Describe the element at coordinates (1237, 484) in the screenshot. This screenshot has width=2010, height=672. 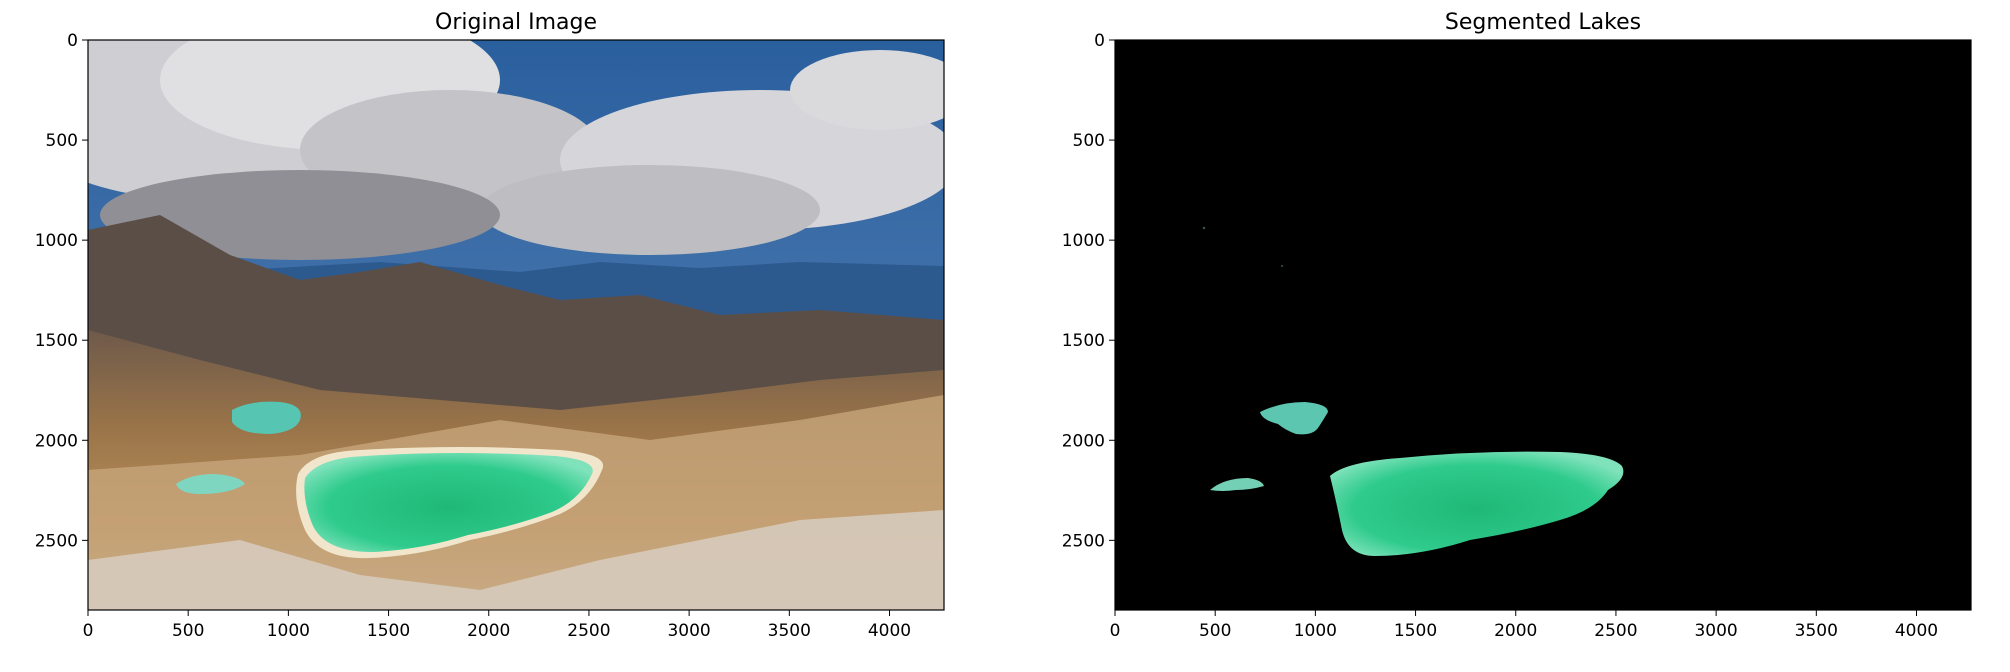
I see `lake-mask-tiny` at that location.